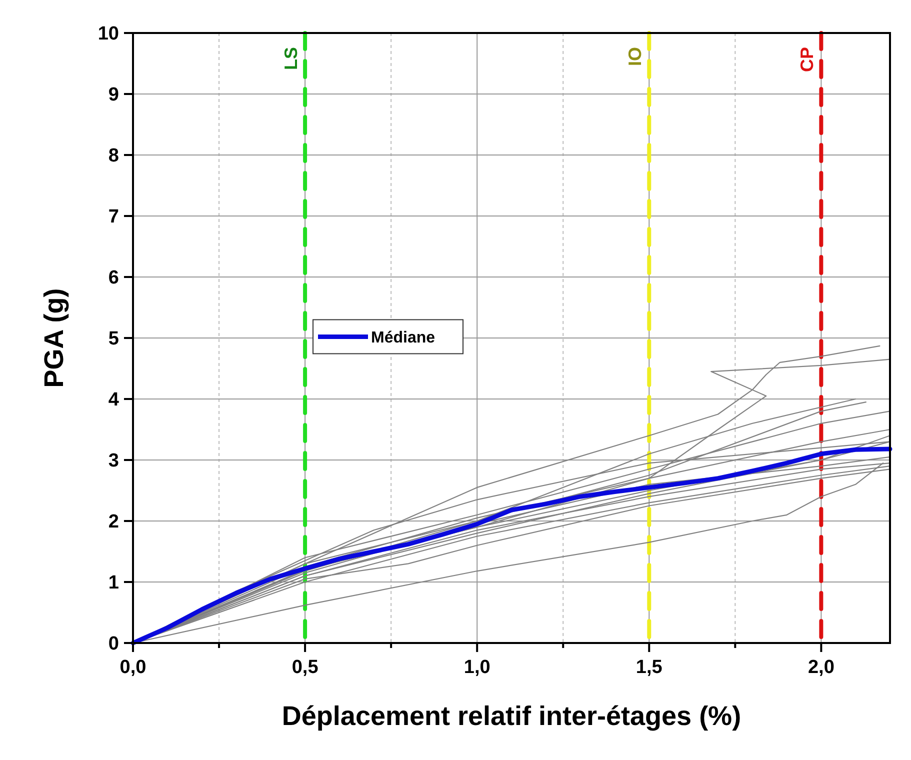 The image size is (911, 760). Describe the element at coordinates (113, 461) in the screenshot. I see `y-tick-label: 3` at that location.